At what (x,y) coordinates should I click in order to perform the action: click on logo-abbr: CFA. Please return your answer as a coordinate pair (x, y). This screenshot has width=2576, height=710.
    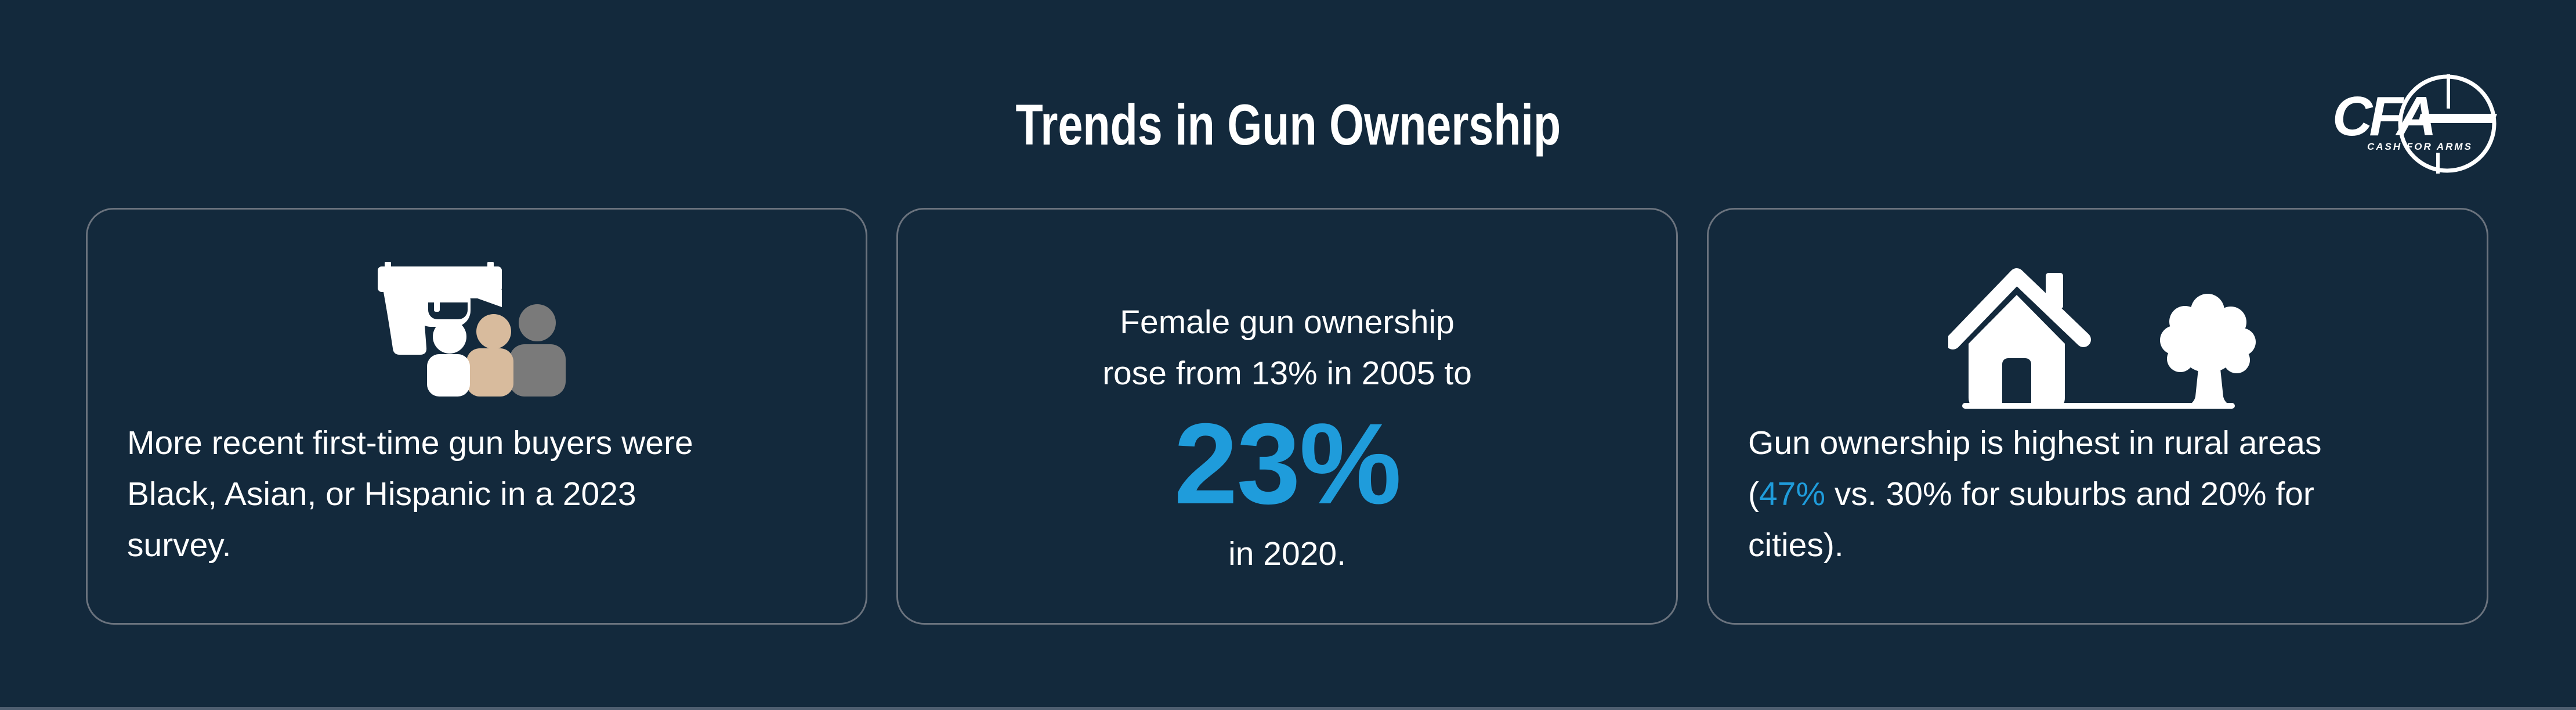
    Looking at the image, I should click on (2384, 116).